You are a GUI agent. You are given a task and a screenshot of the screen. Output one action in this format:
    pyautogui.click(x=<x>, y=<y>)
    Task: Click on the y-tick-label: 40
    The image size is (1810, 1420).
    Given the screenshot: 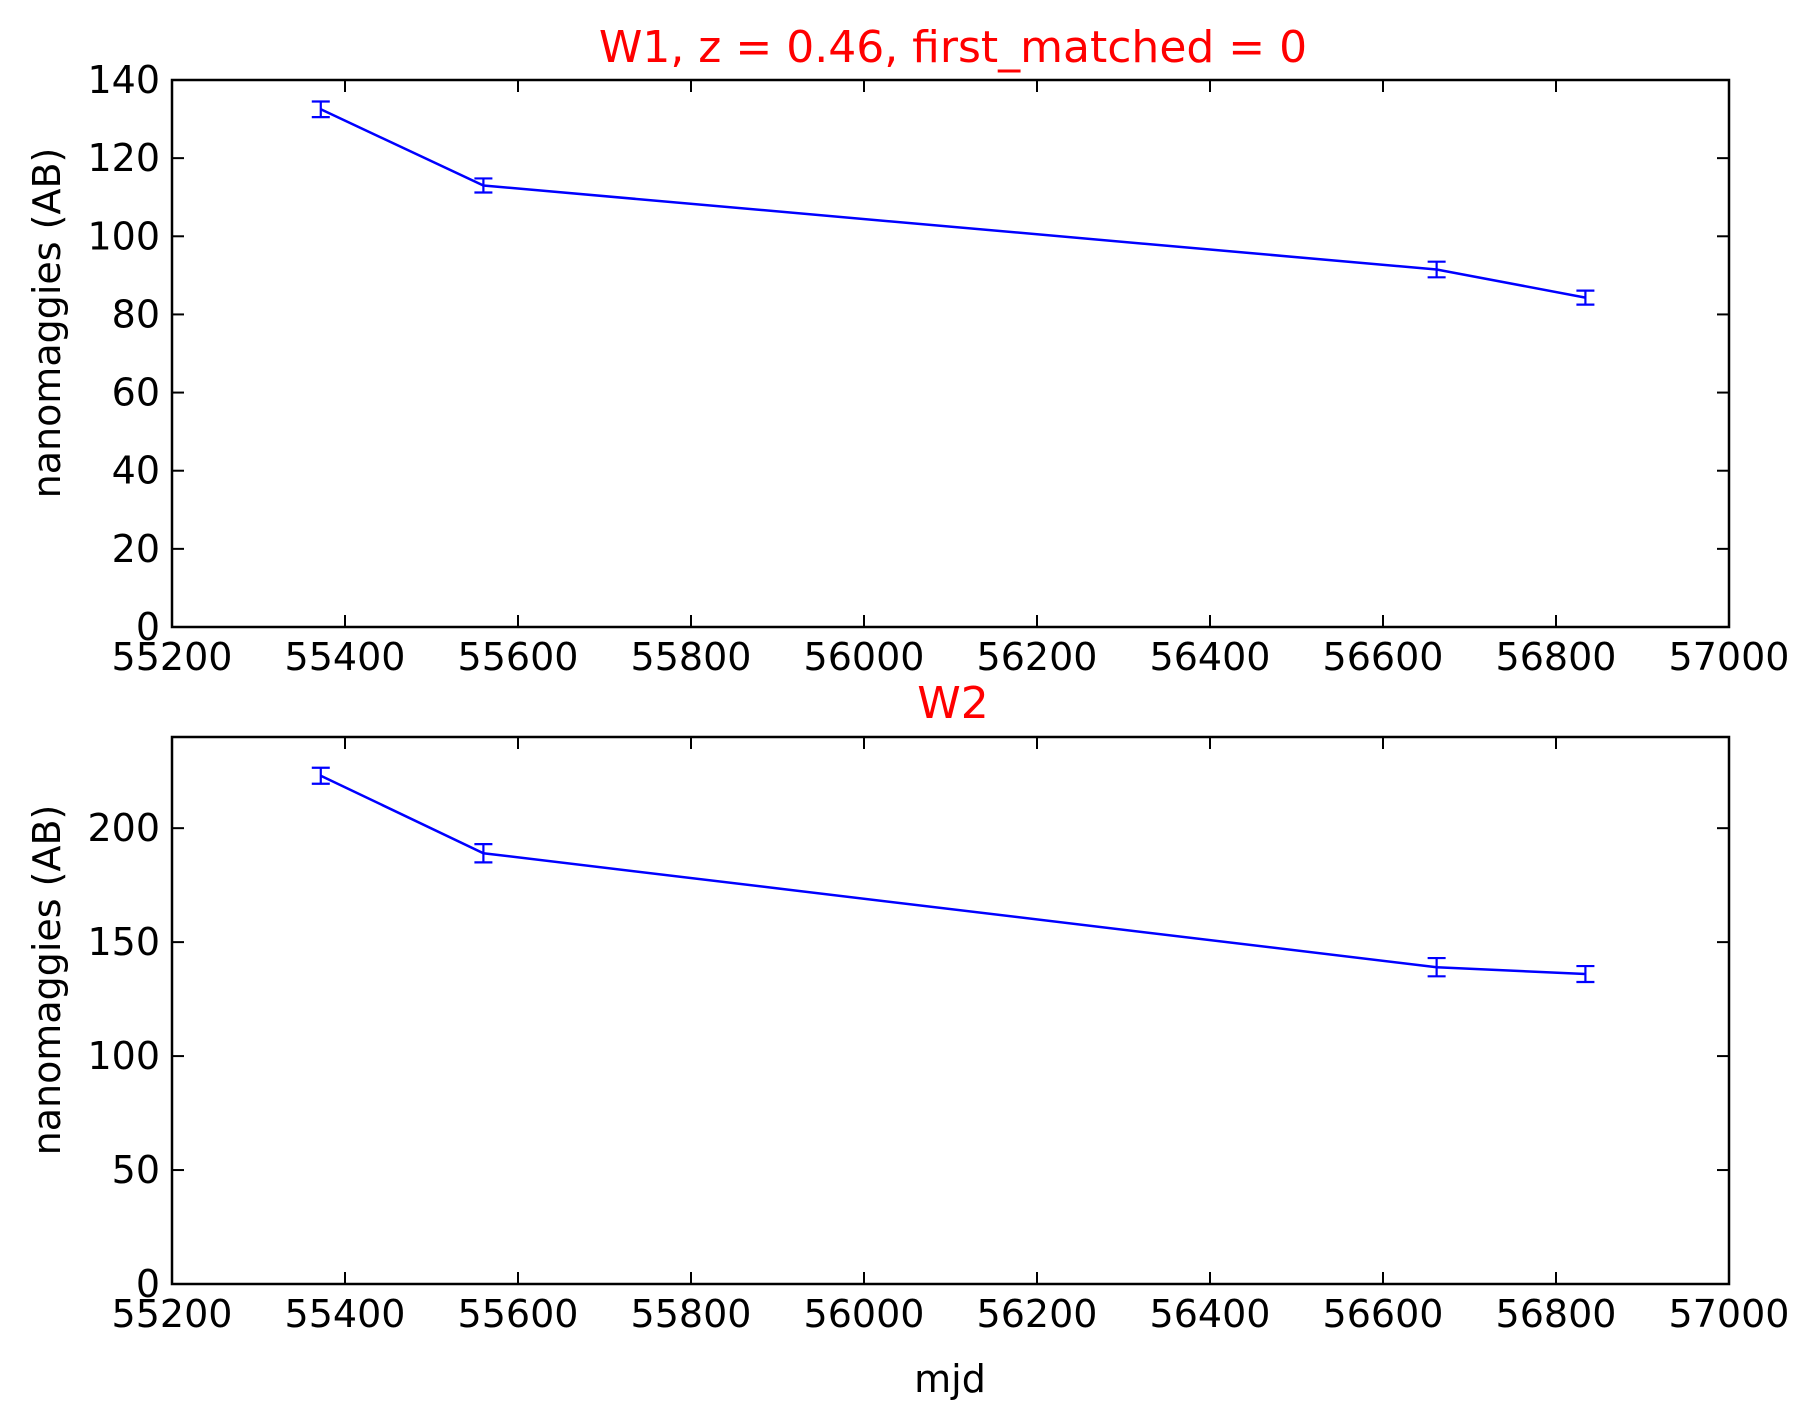 What is the action you would take?
    pyautogui.click(x=136, y=471)
    